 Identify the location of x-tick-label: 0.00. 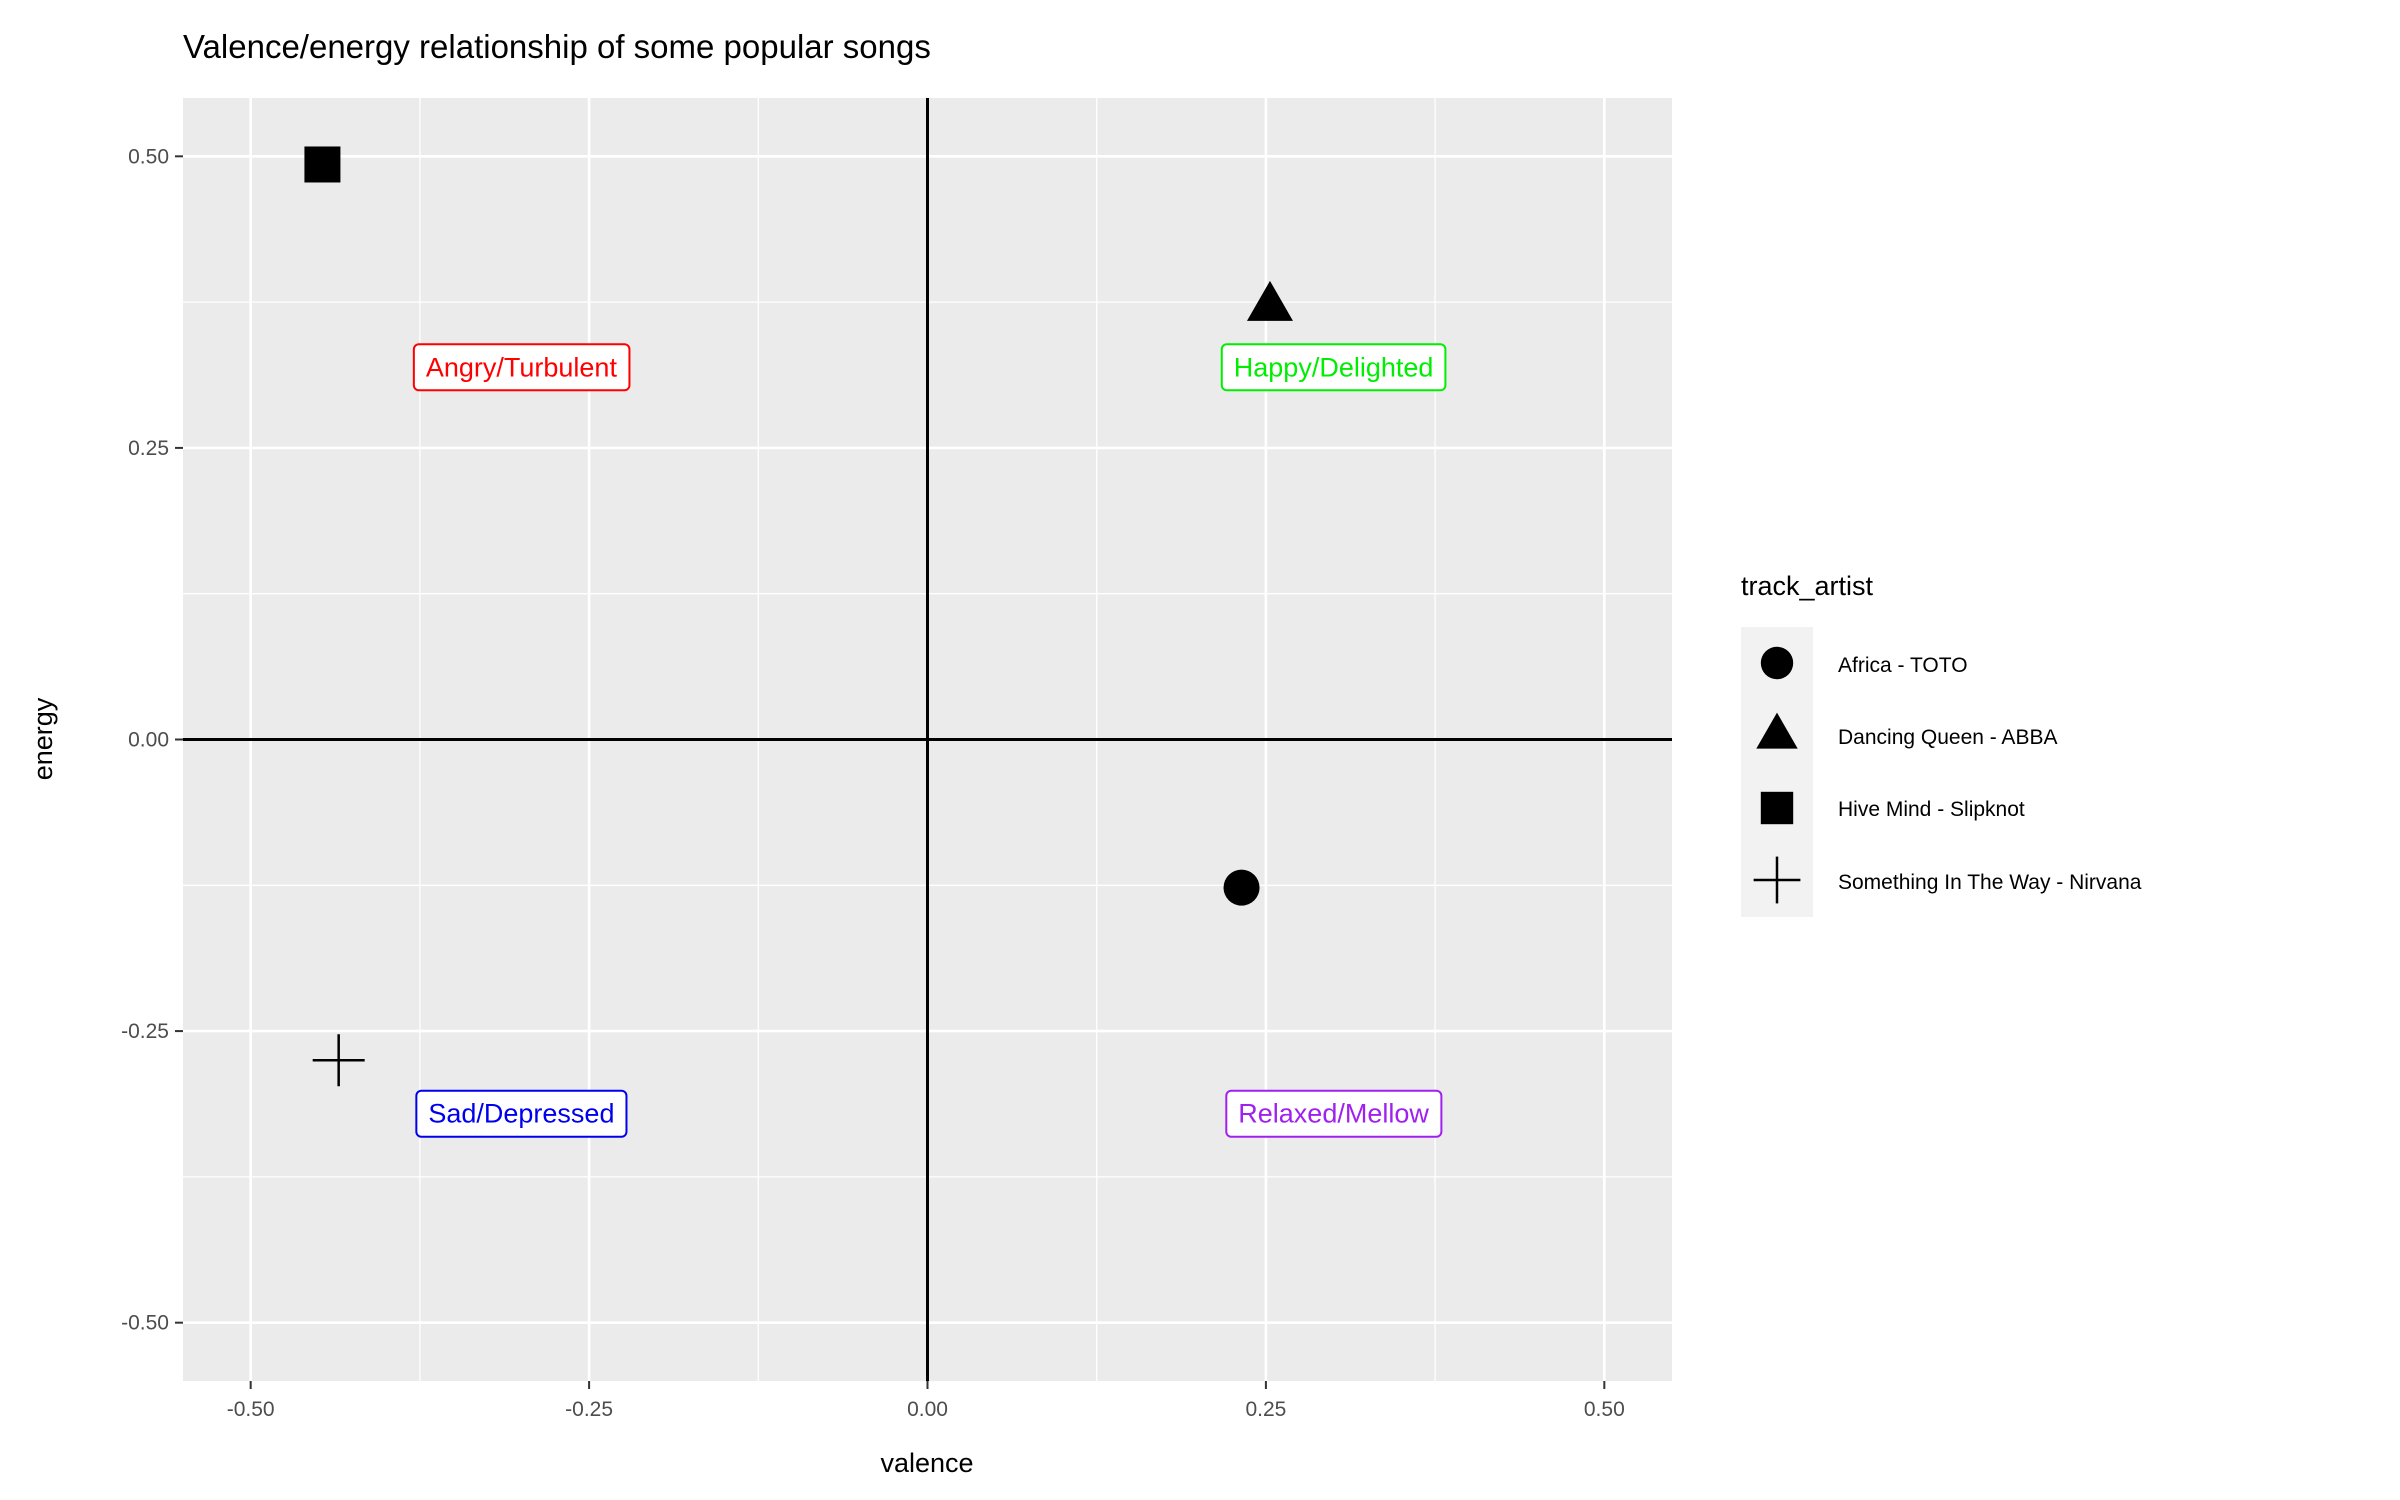
(927, 1409).